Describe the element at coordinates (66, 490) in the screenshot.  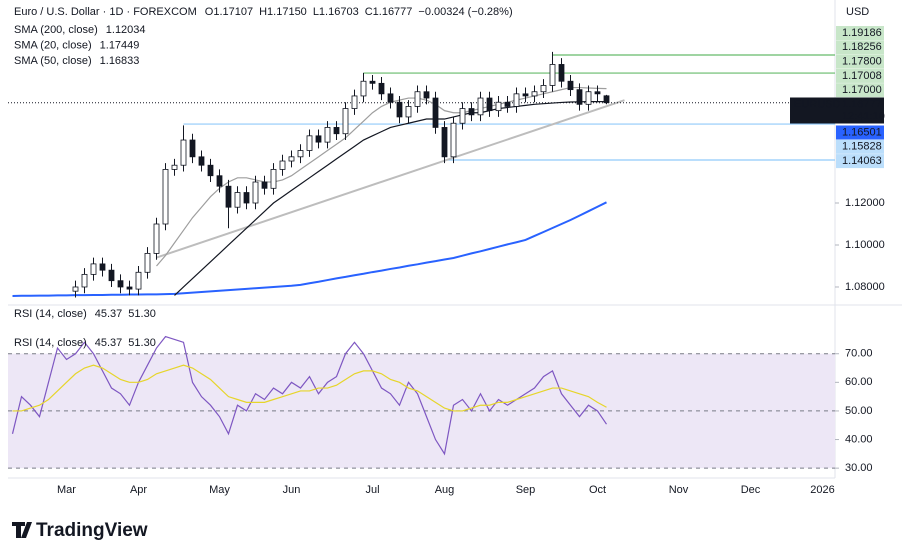
I see `x-tick-label: Mar` at that location.